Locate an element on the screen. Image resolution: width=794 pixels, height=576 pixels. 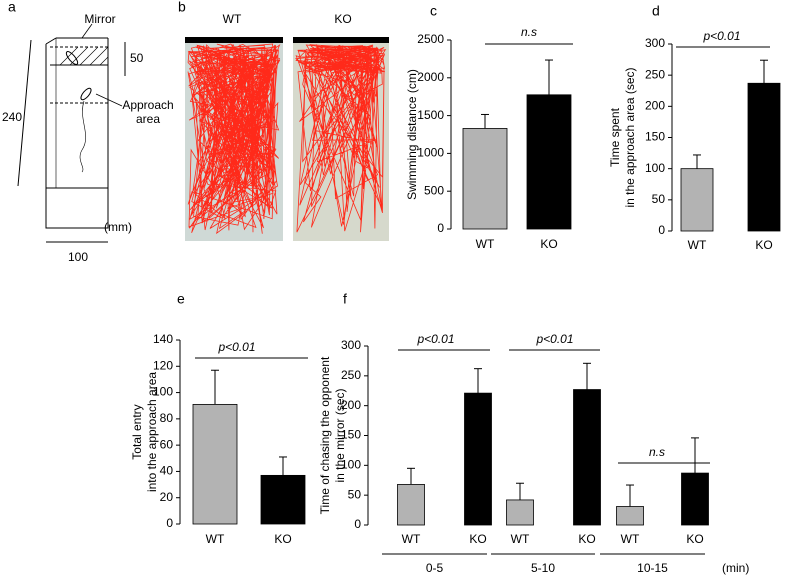
diagram-label: area is located at coordinates (148, 119).